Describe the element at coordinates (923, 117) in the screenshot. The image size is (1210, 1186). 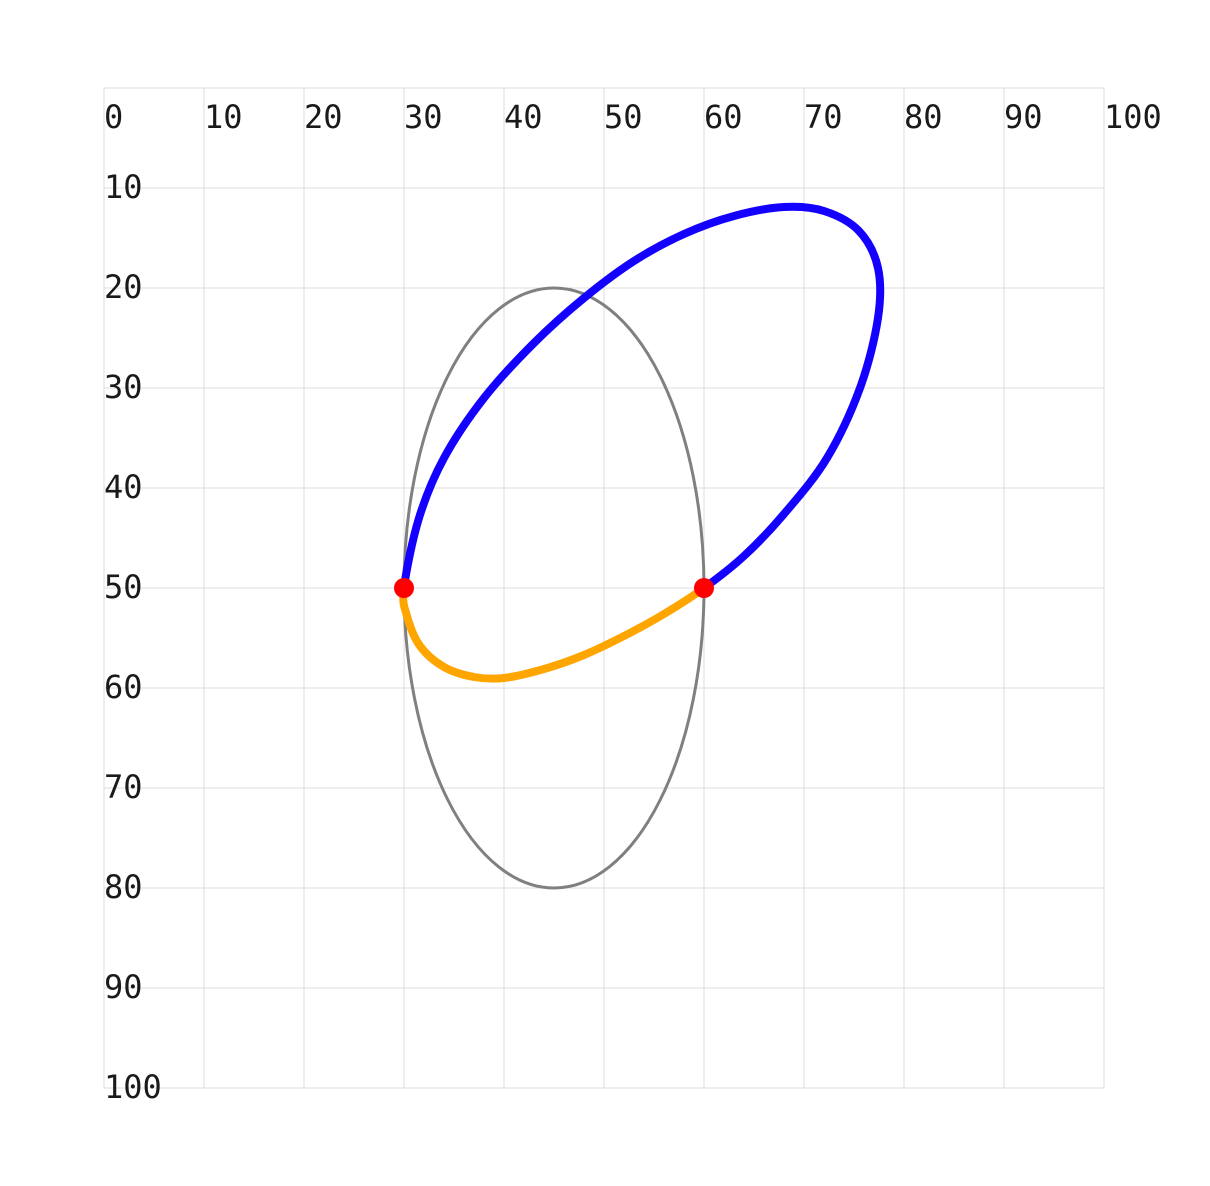
I see `x-tick-label: 80` at that location.